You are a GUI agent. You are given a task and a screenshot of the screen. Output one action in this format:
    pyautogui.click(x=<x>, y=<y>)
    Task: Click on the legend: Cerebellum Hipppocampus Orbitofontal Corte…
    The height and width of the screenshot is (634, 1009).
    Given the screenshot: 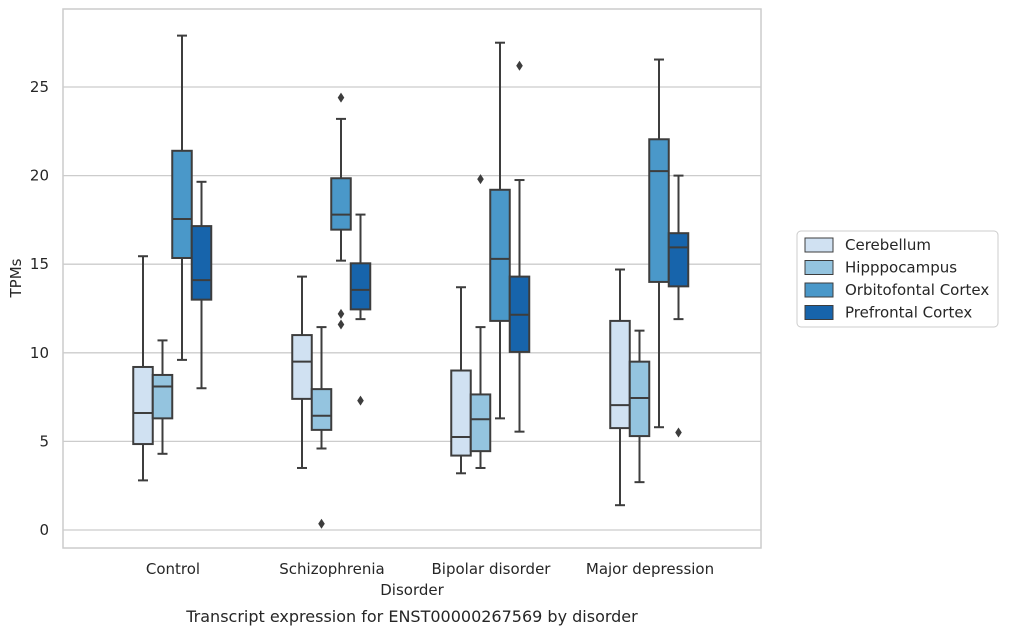 What is the action you would take?
    pyautogui.click(x=897, y=279)
    